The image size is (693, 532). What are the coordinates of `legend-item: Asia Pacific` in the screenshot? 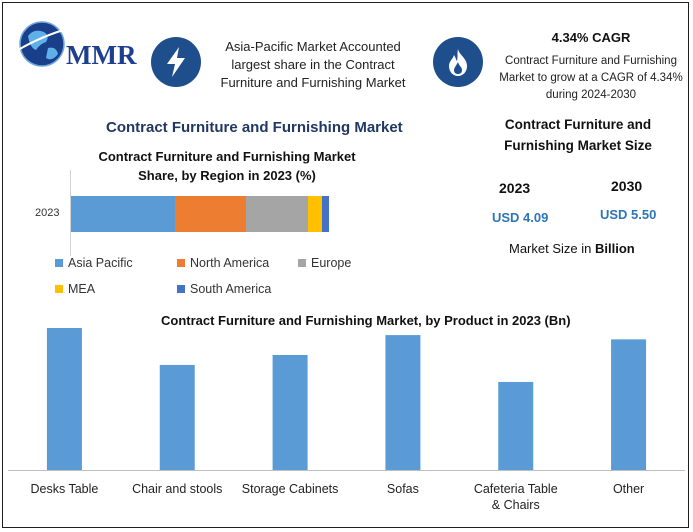 It's located at (94, 263).